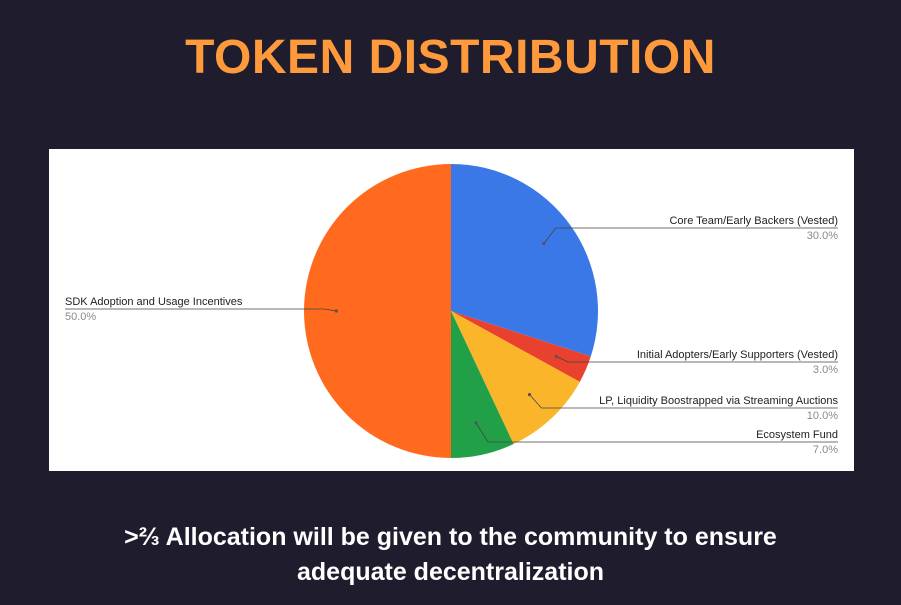  Describe the element at coordinates (797, 435) in the screenshot. I see `slice-label-4: Ecosystem Fund` at that location.